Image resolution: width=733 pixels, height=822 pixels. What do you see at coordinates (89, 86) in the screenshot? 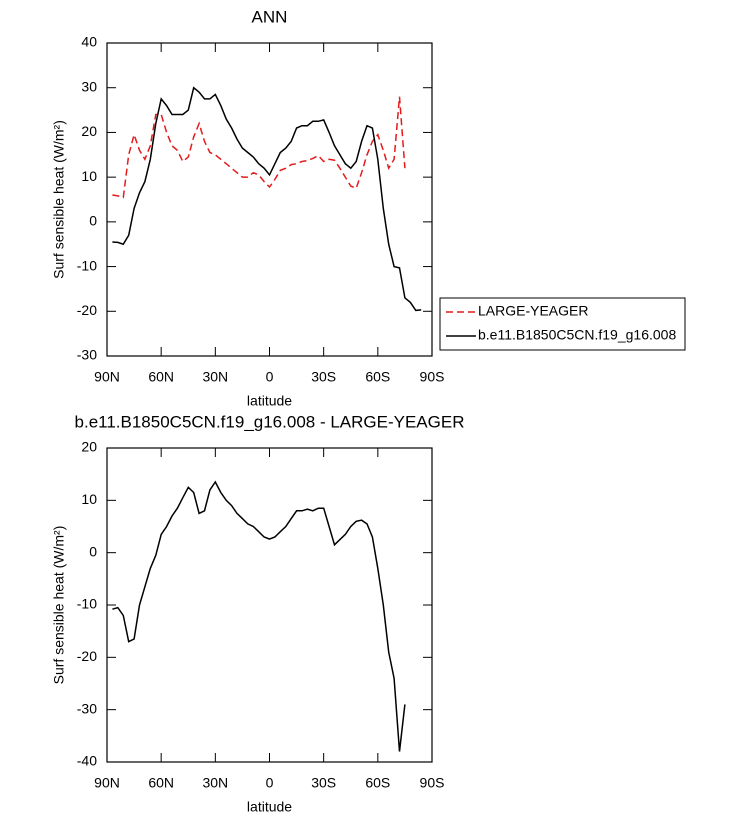
I see `y-tick-label: 30` at bounding box center [89, 86].